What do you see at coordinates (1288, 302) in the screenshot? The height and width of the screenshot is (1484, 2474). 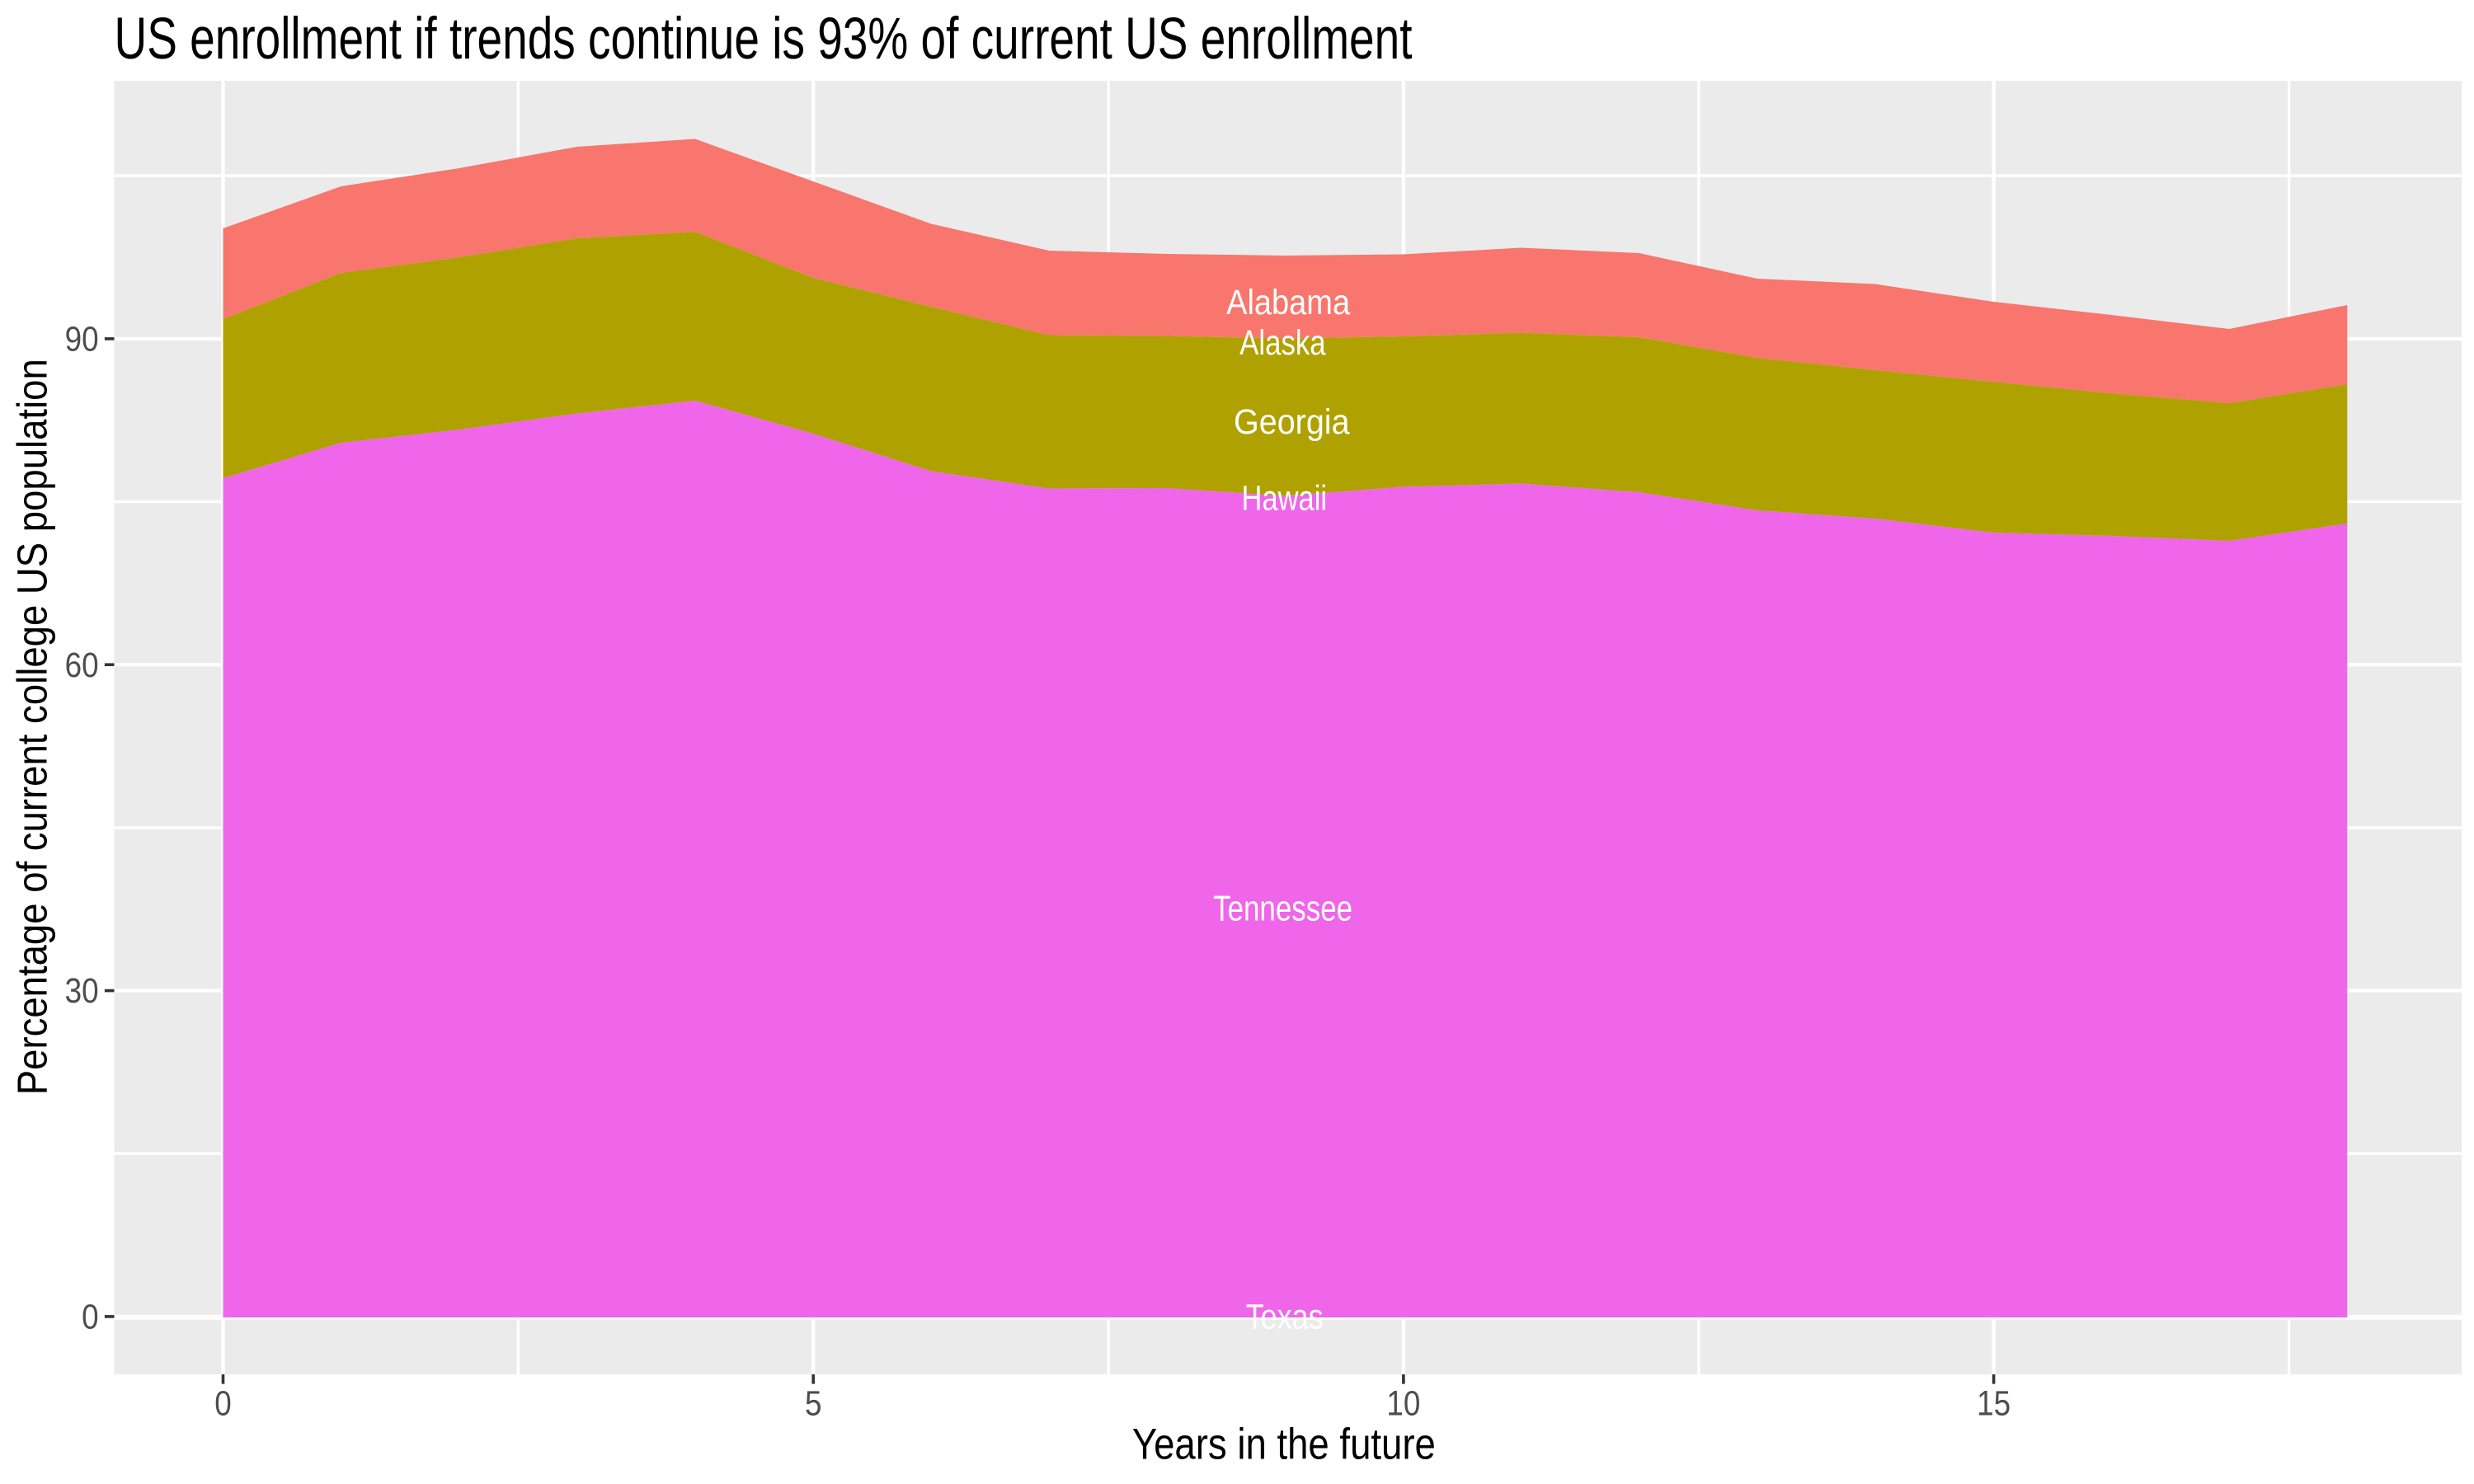 I see `svg-text: Alabama` at bounding box center [1288, 302].